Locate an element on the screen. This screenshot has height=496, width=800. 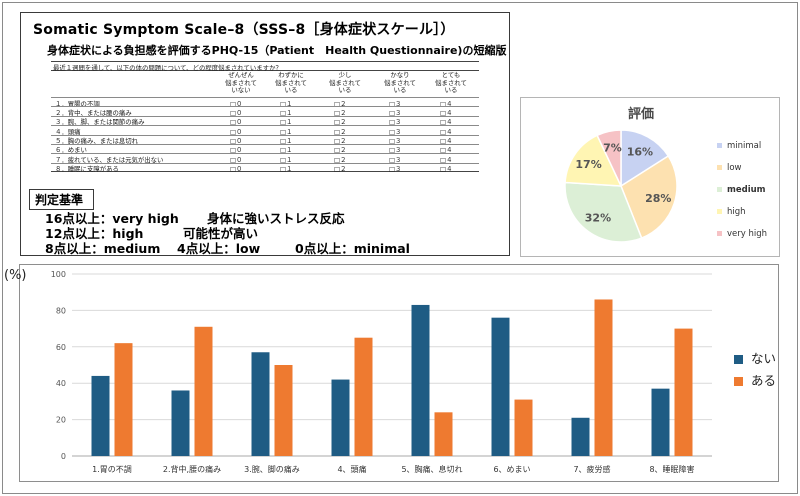
option-header: わずかに 悩まされて いる is located at coordinates (291, 82).